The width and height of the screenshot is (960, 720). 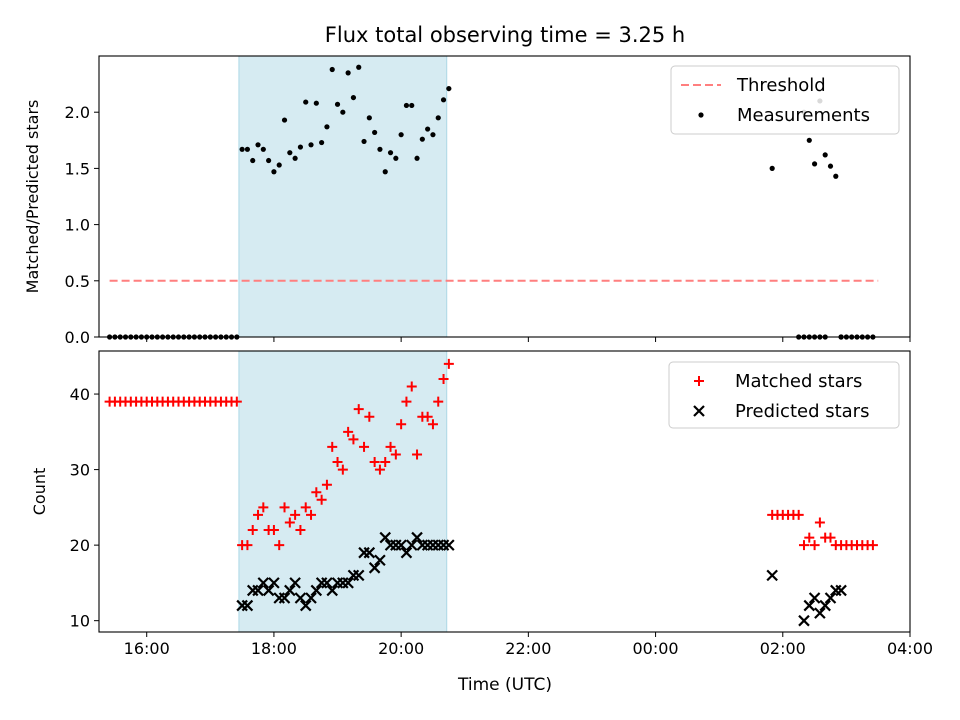 I want to click on y-tick-label: 40, so click(x=80, y=394).